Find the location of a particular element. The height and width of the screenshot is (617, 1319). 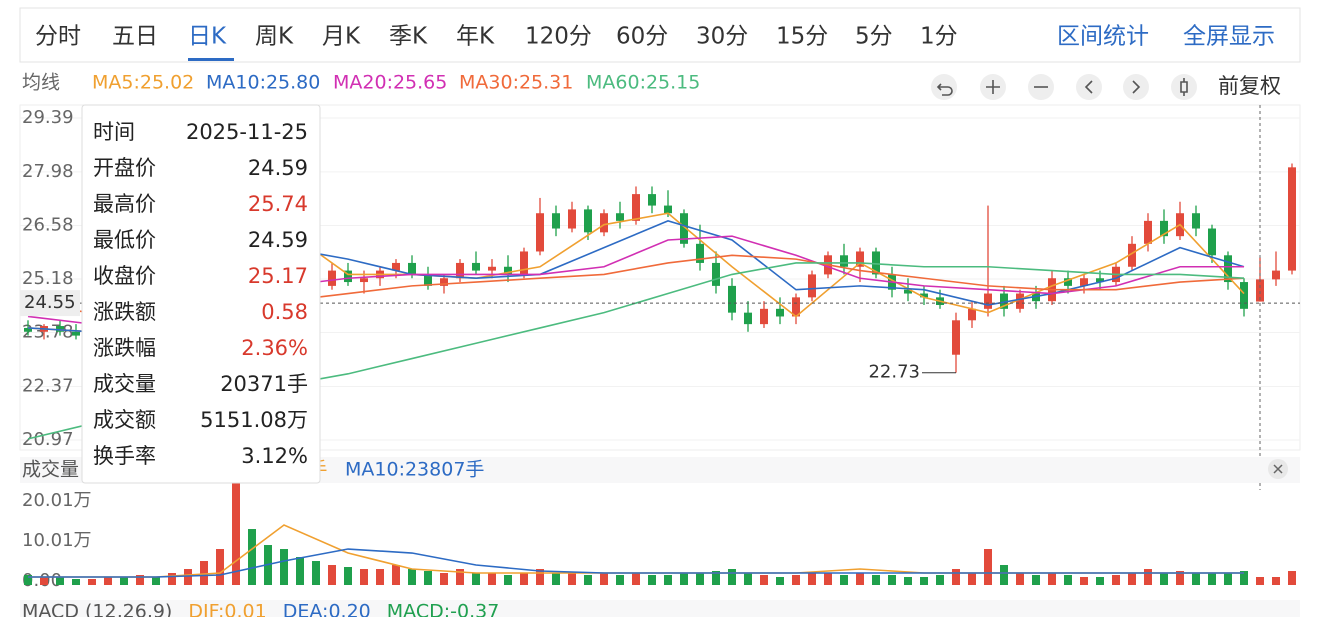

y-tick-label: 23.78 is located at coordinates (48, 332).